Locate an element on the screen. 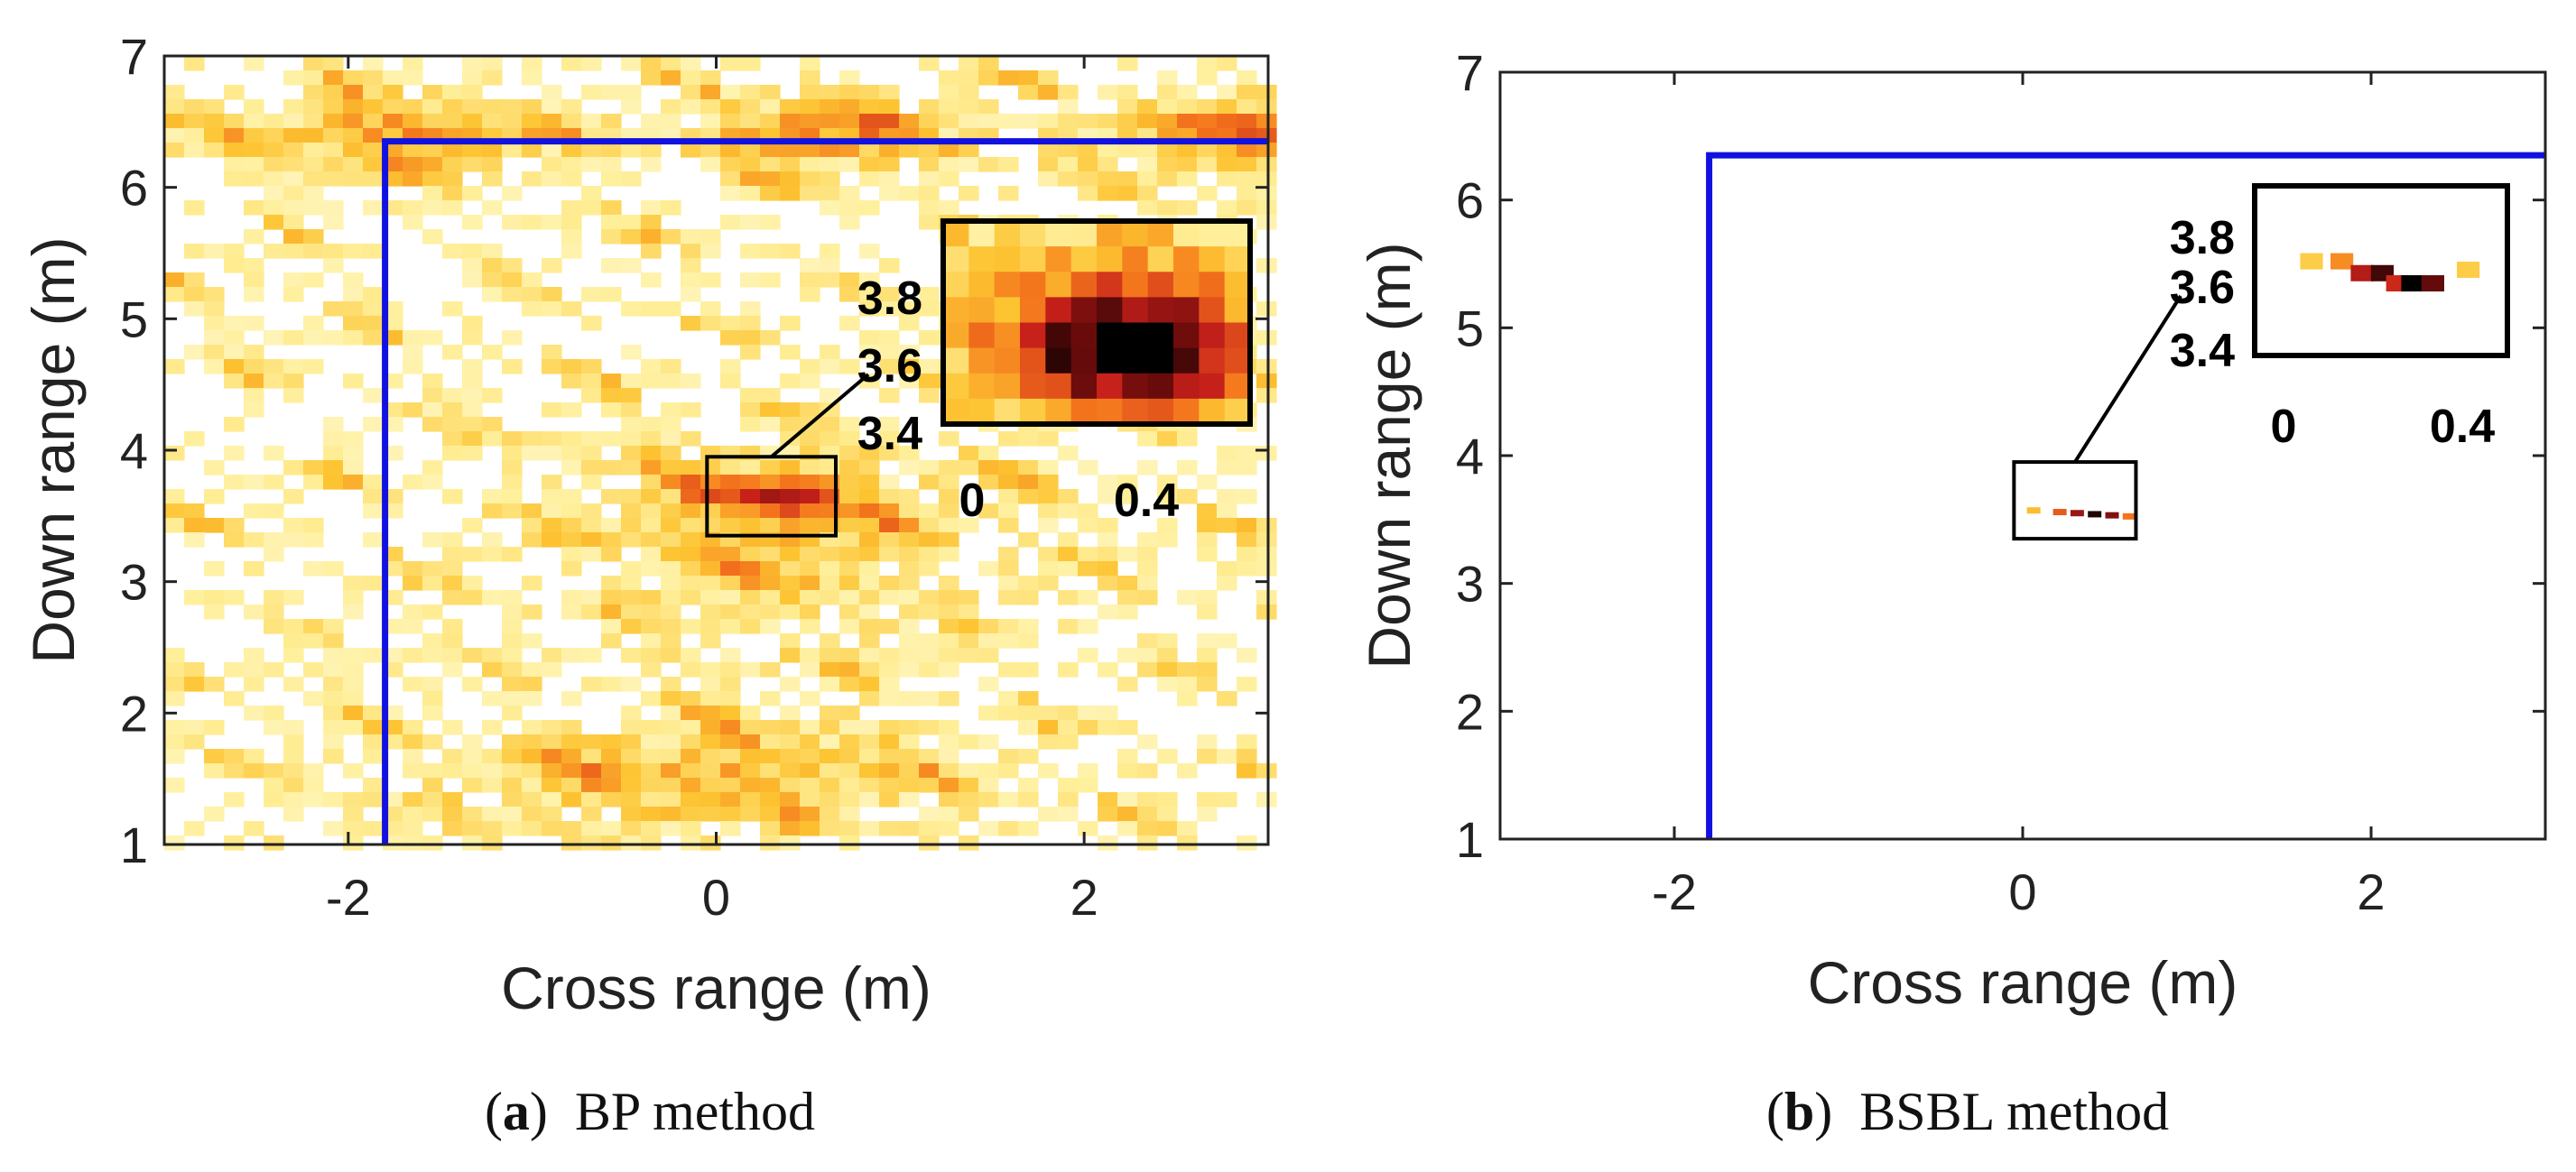 The height and width of the screenshot is (1172, 2576). y-tick-label: 5 is located at coordinates (134, 319).